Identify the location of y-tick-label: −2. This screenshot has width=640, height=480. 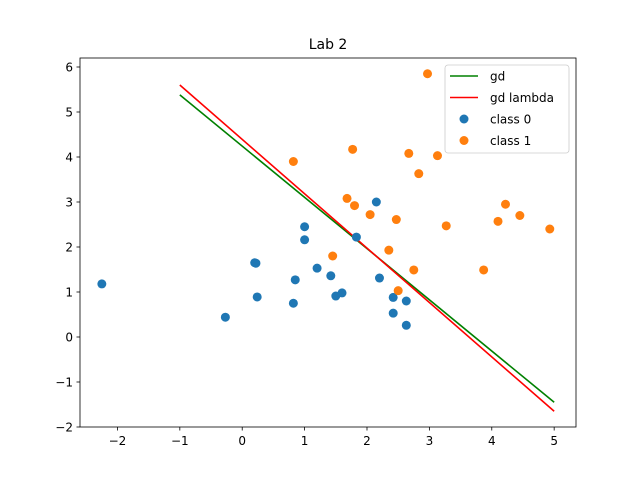
(64, 427).